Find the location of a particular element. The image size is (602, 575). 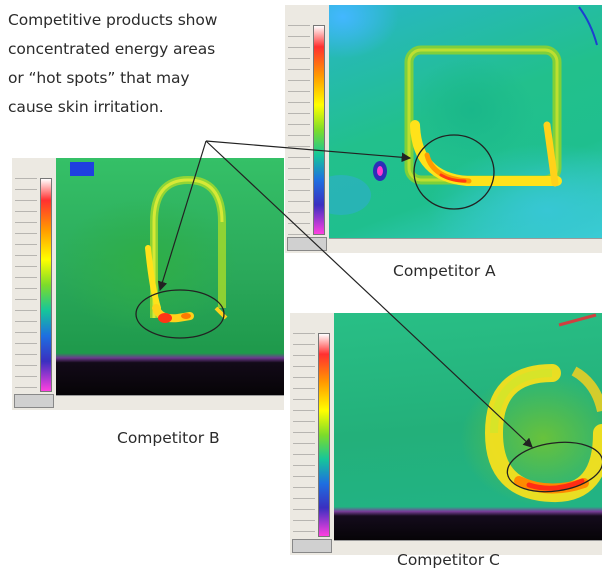

caption-competitor-b: Competitor B is located at coordinates (168, 438).